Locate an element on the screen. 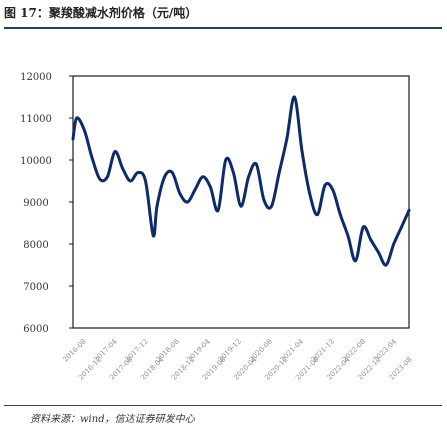  y-axis: 6000 7000 8000 9000 10000 11000 12000 is located at coordinates (46, 203).